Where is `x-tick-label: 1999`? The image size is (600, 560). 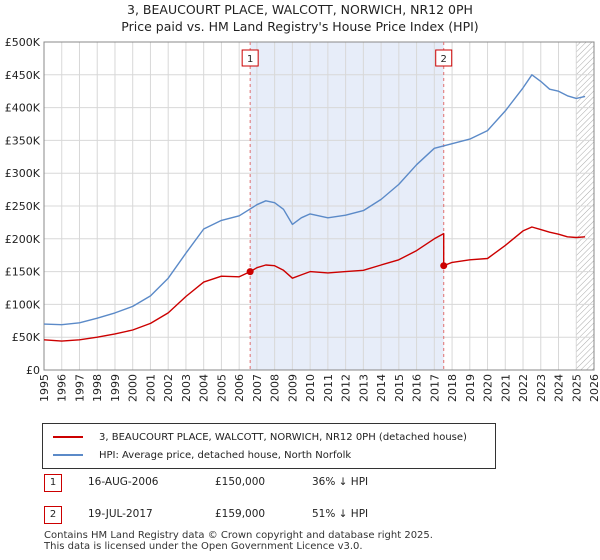
x-tick-label: 1999 is located at coordinates (115, 388).